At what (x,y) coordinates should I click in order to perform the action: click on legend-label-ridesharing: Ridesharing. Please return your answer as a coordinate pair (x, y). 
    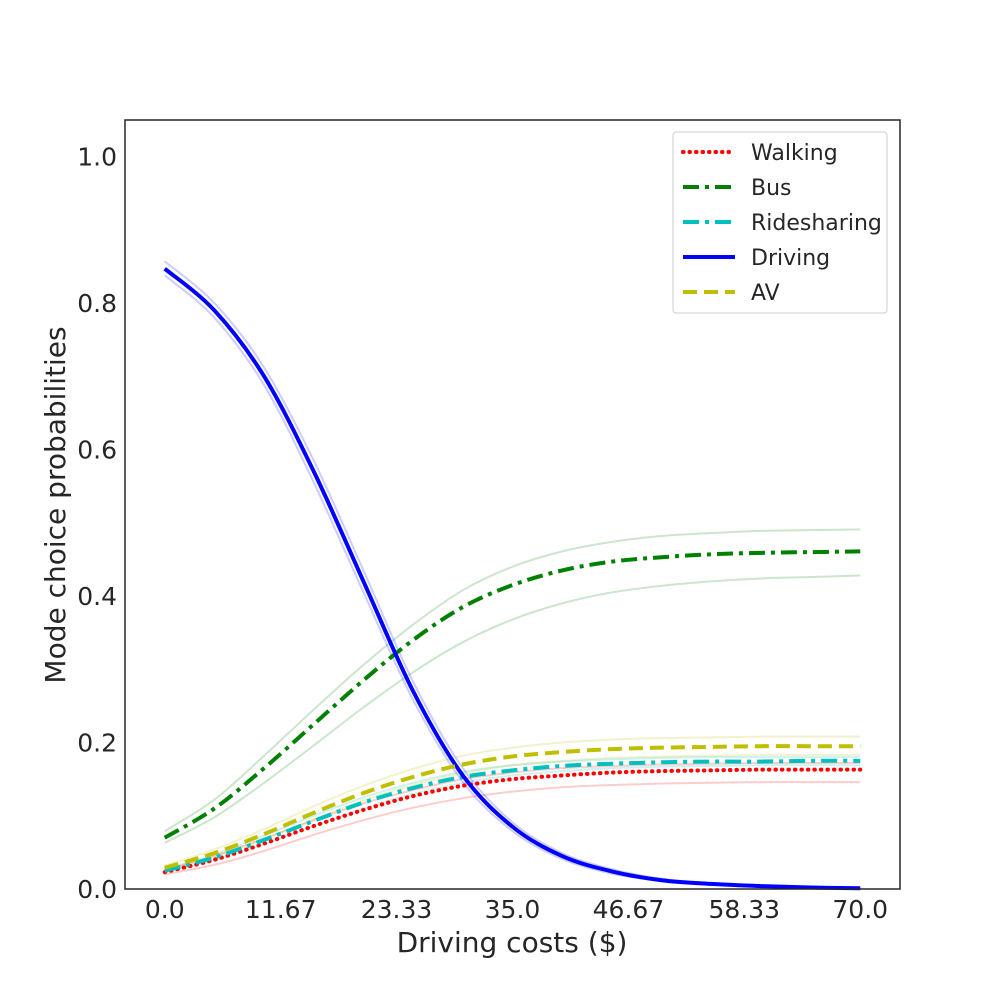
    Looking at the image, I should click on (816, 223).